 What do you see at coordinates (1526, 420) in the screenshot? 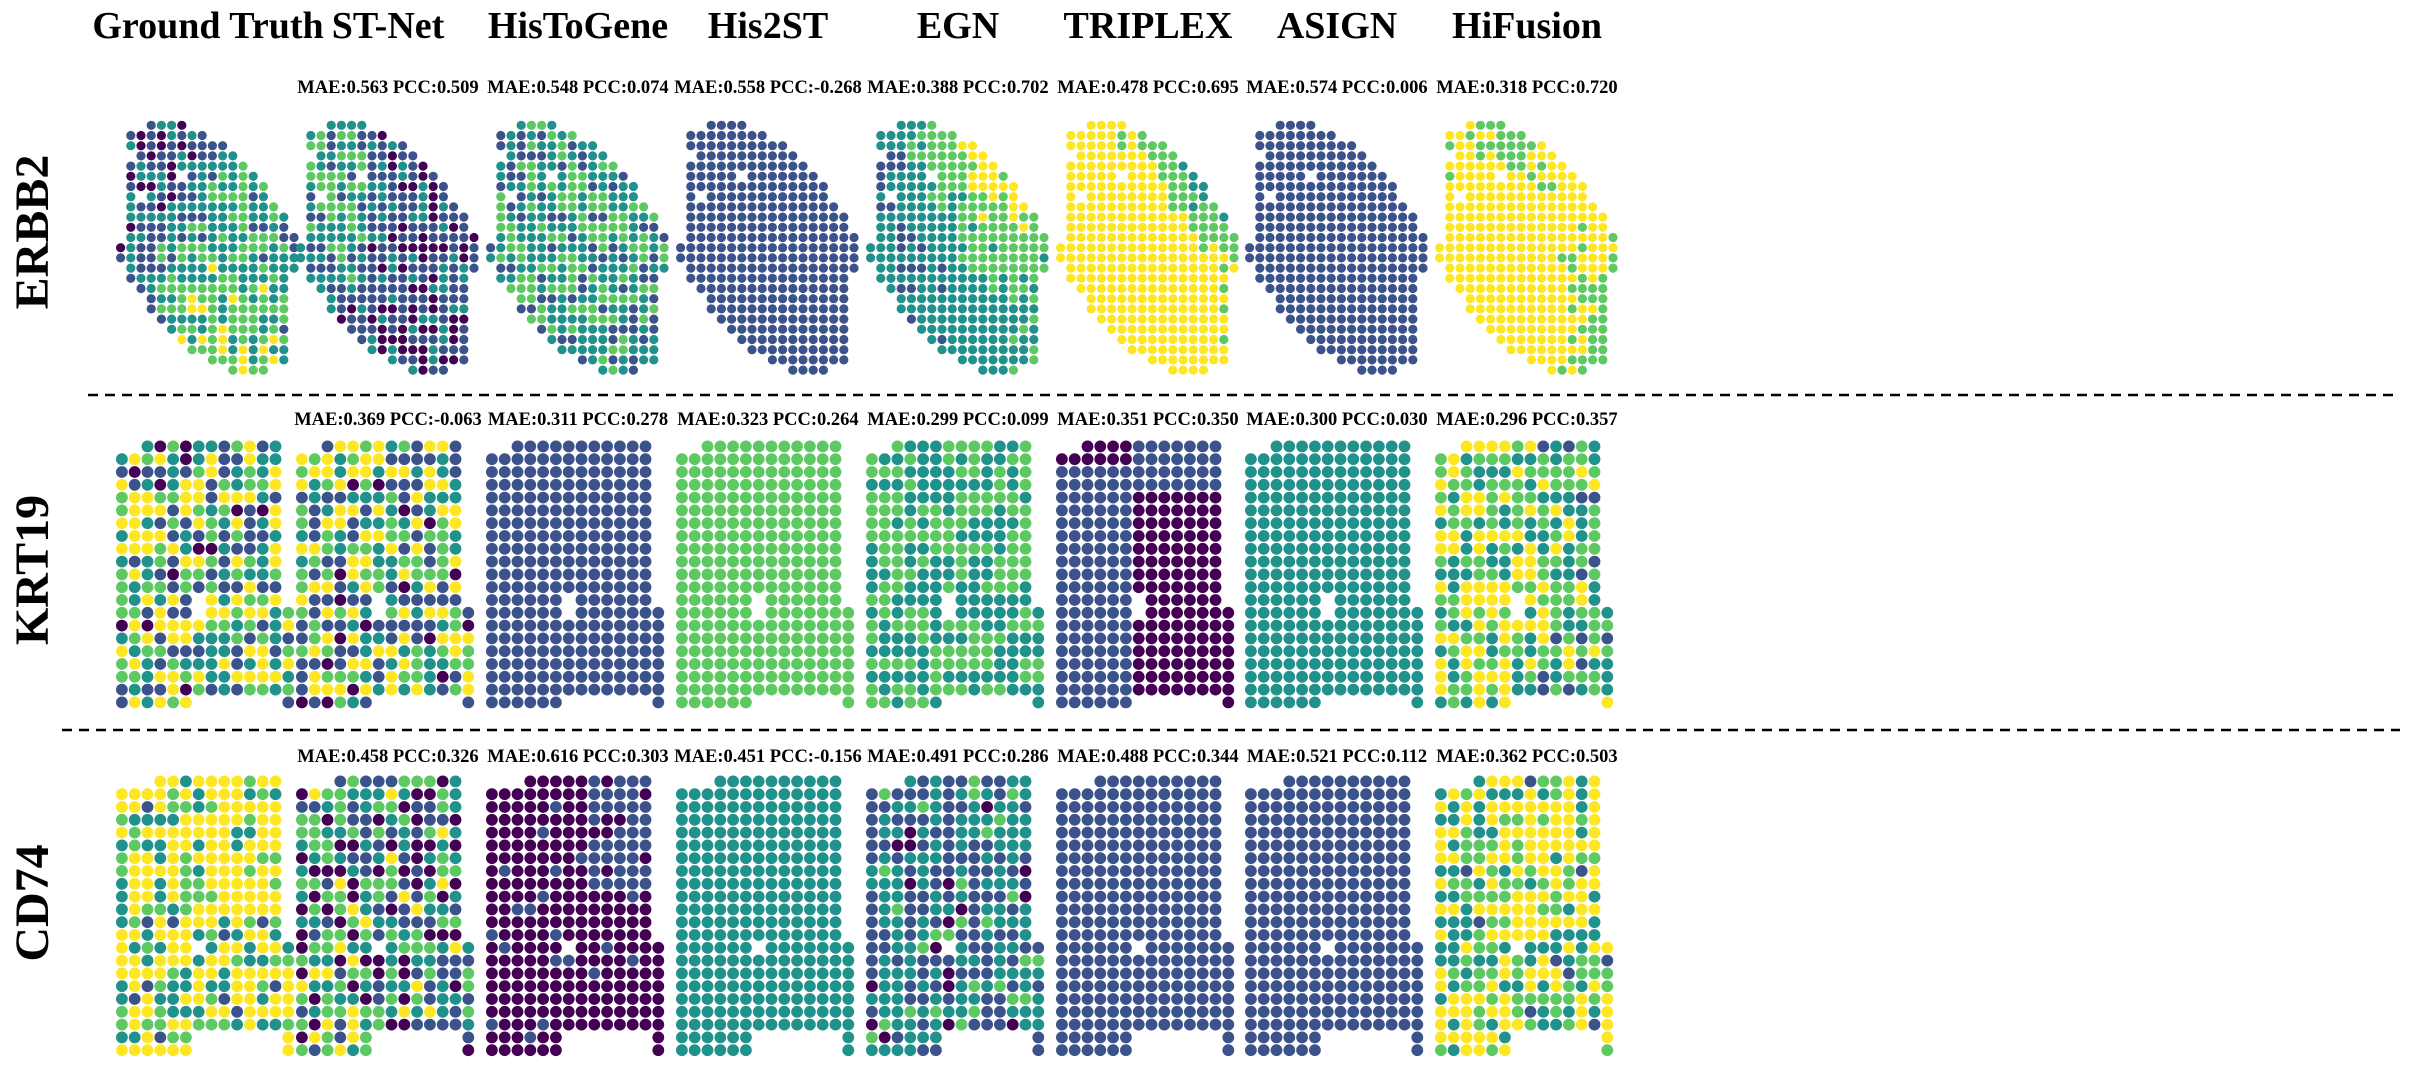
I see `metric-krt19-hifusion: MAE:0.296 PCC:0.357` at bounding box center [1526, 420].